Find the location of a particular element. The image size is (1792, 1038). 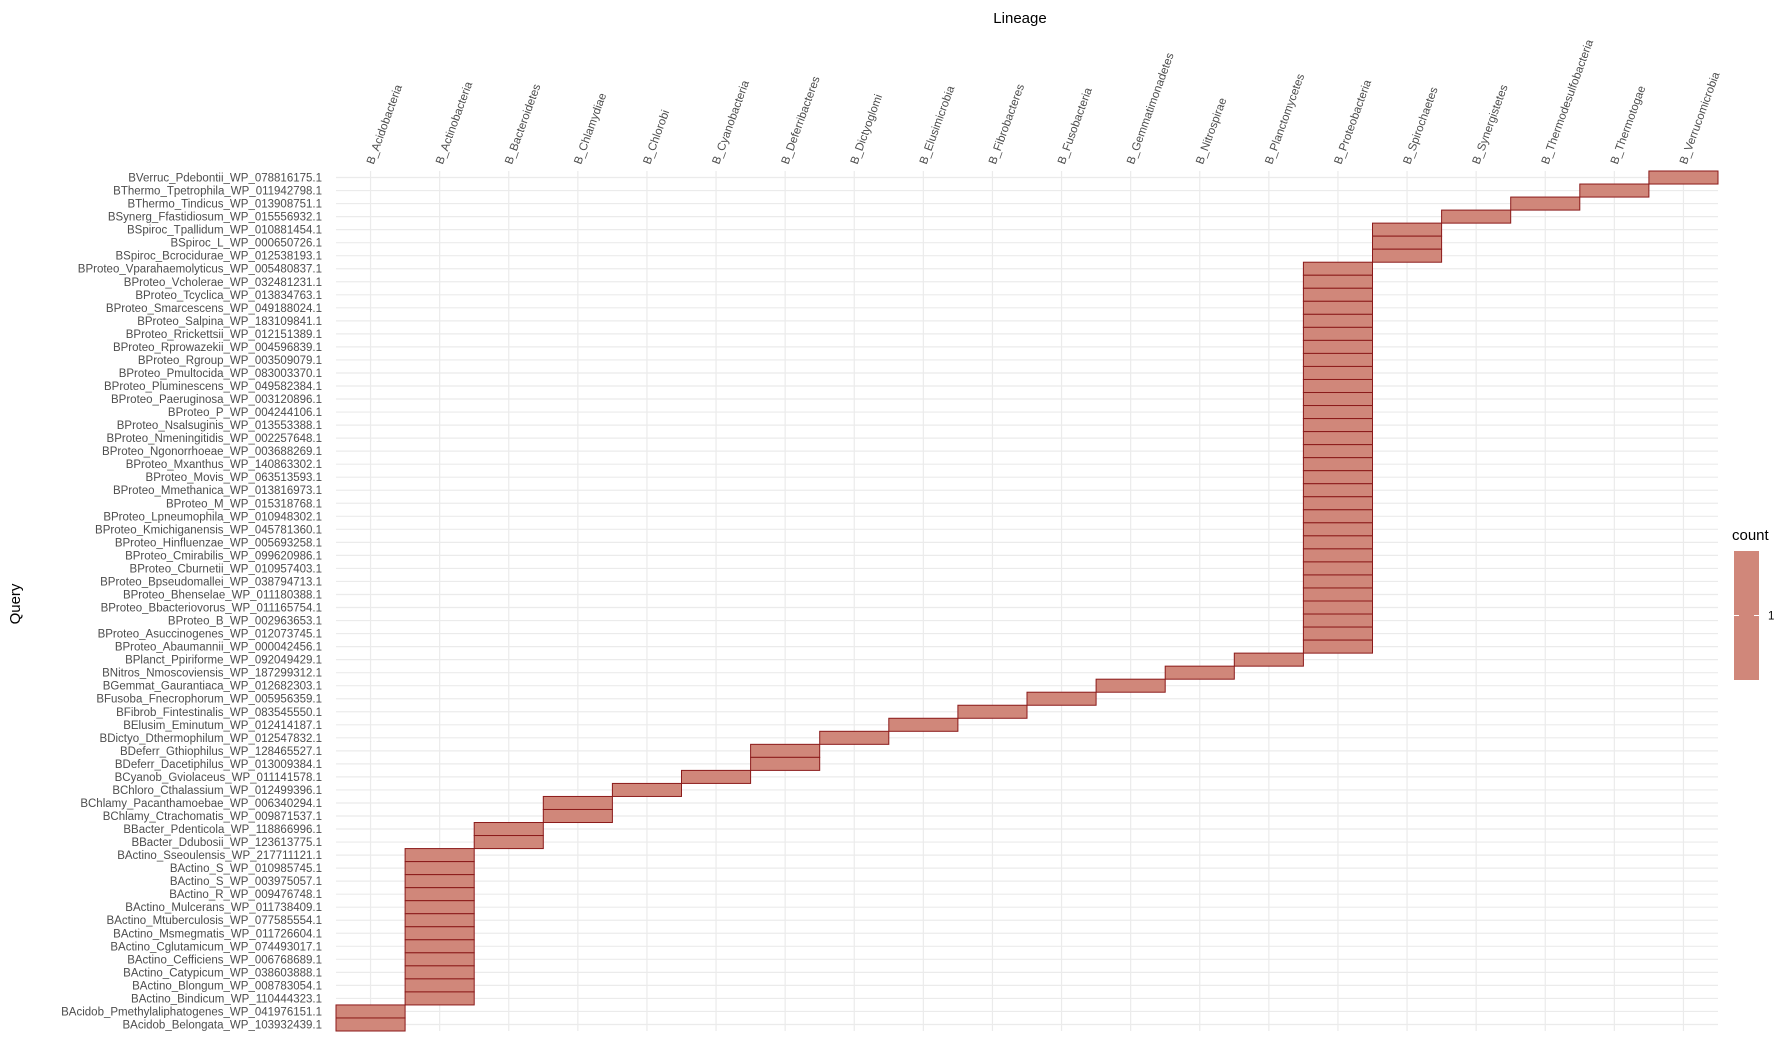

y-tick-label: BNitros_Nmoscoviensis_WP_187299312.1 is located at coordinates (212, 674).